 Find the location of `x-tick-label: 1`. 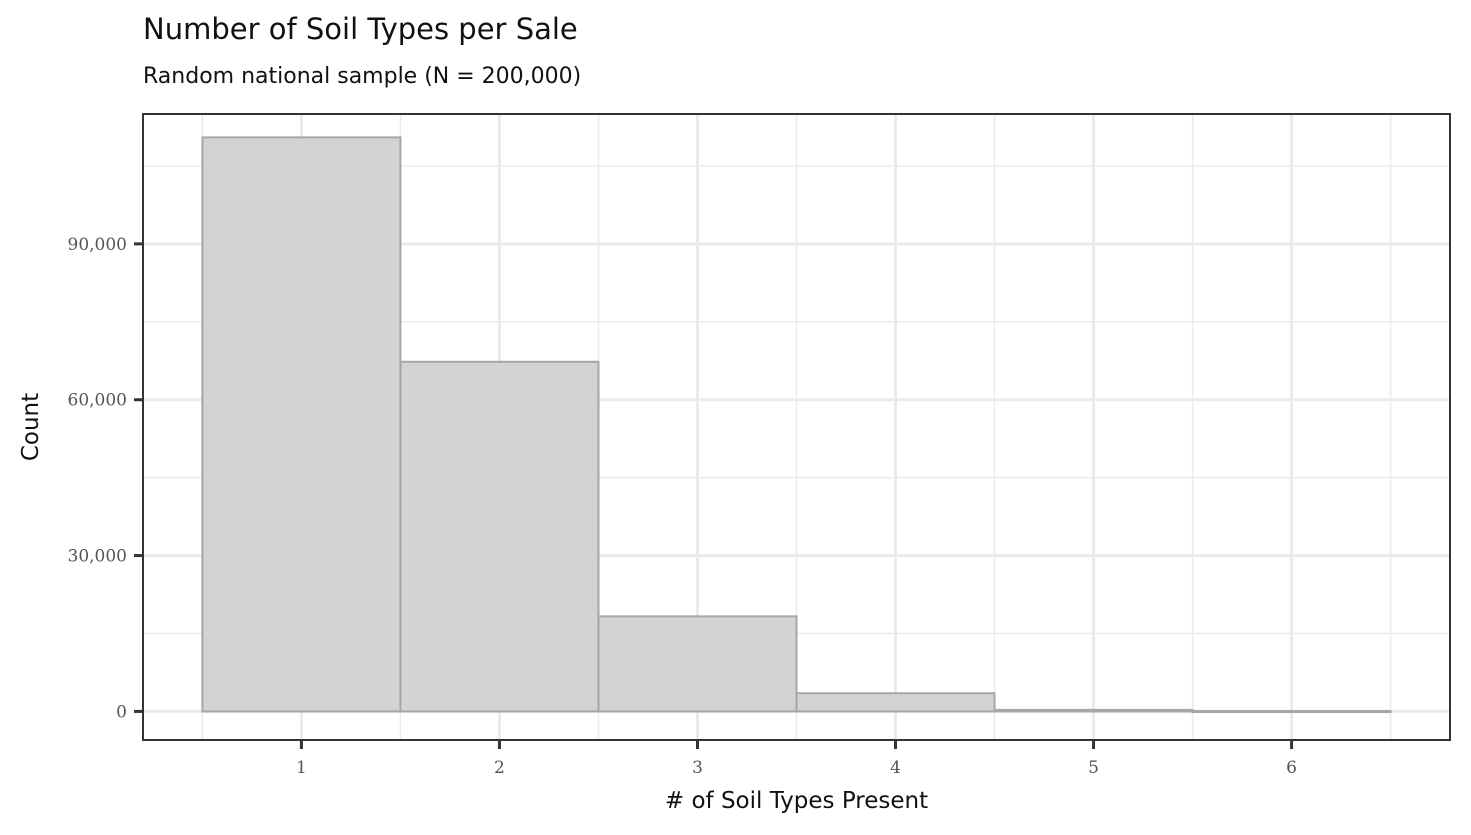

x-tick-label: 1 is located at coordinates (301, 768).